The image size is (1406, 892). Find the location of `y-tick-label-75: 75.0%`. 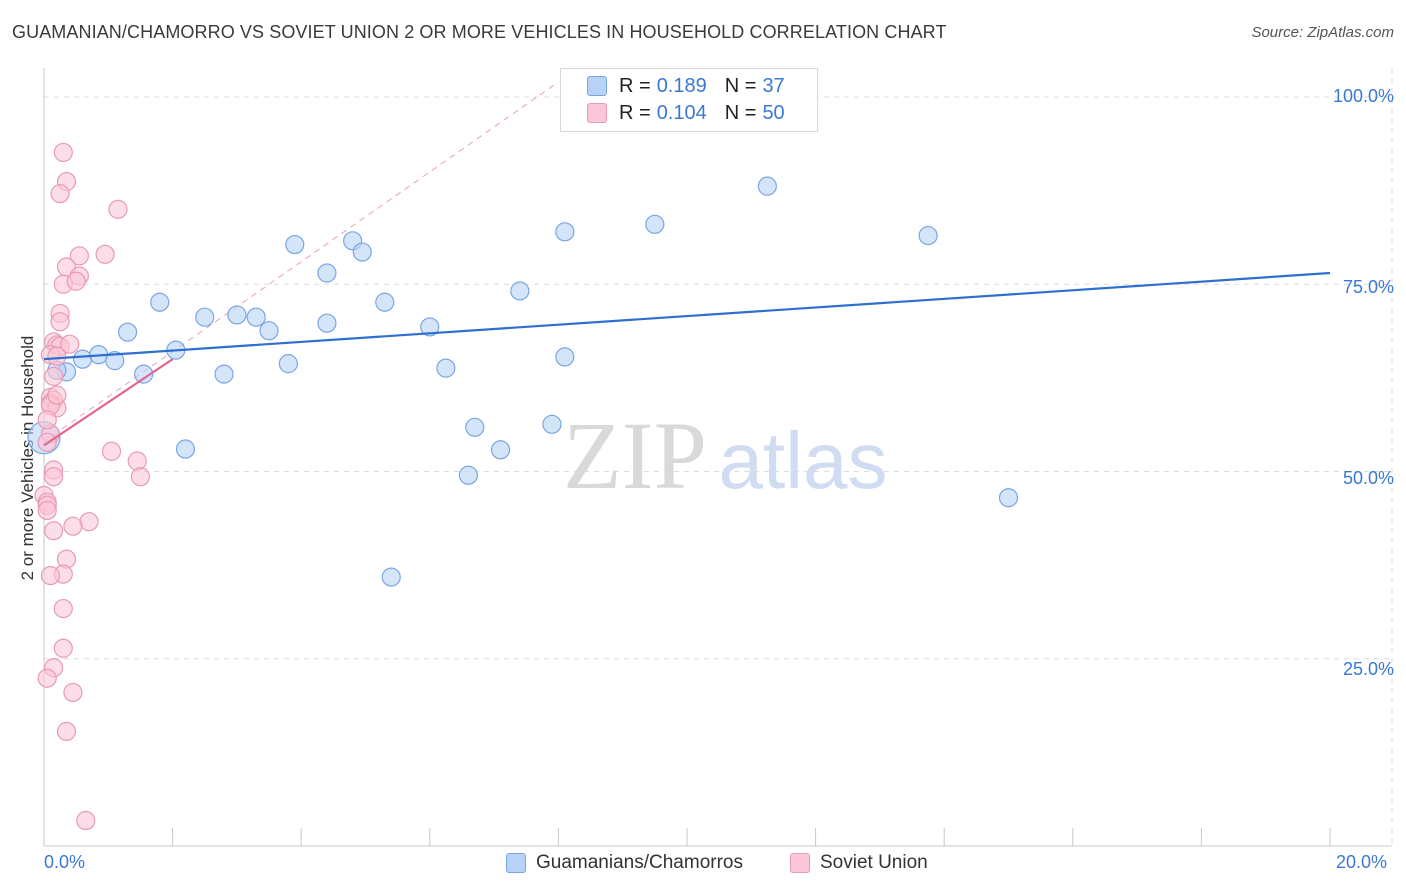

y-tick-label-75: 75.0% is located at coordinates (1368, 287).